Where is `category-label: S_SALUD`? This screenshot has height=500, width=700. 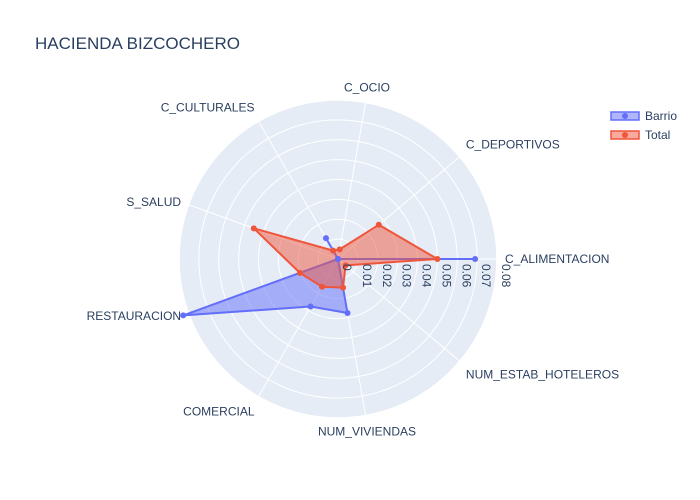 category-label: S_SALUD is located at coordinates (153, 202).